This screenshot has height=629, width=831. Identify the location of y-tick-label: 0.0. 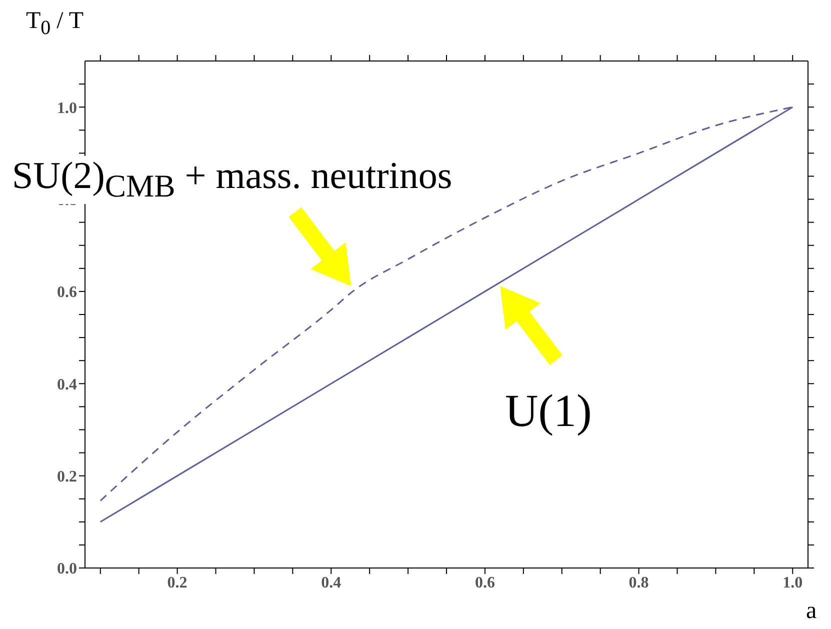
(67, 569).